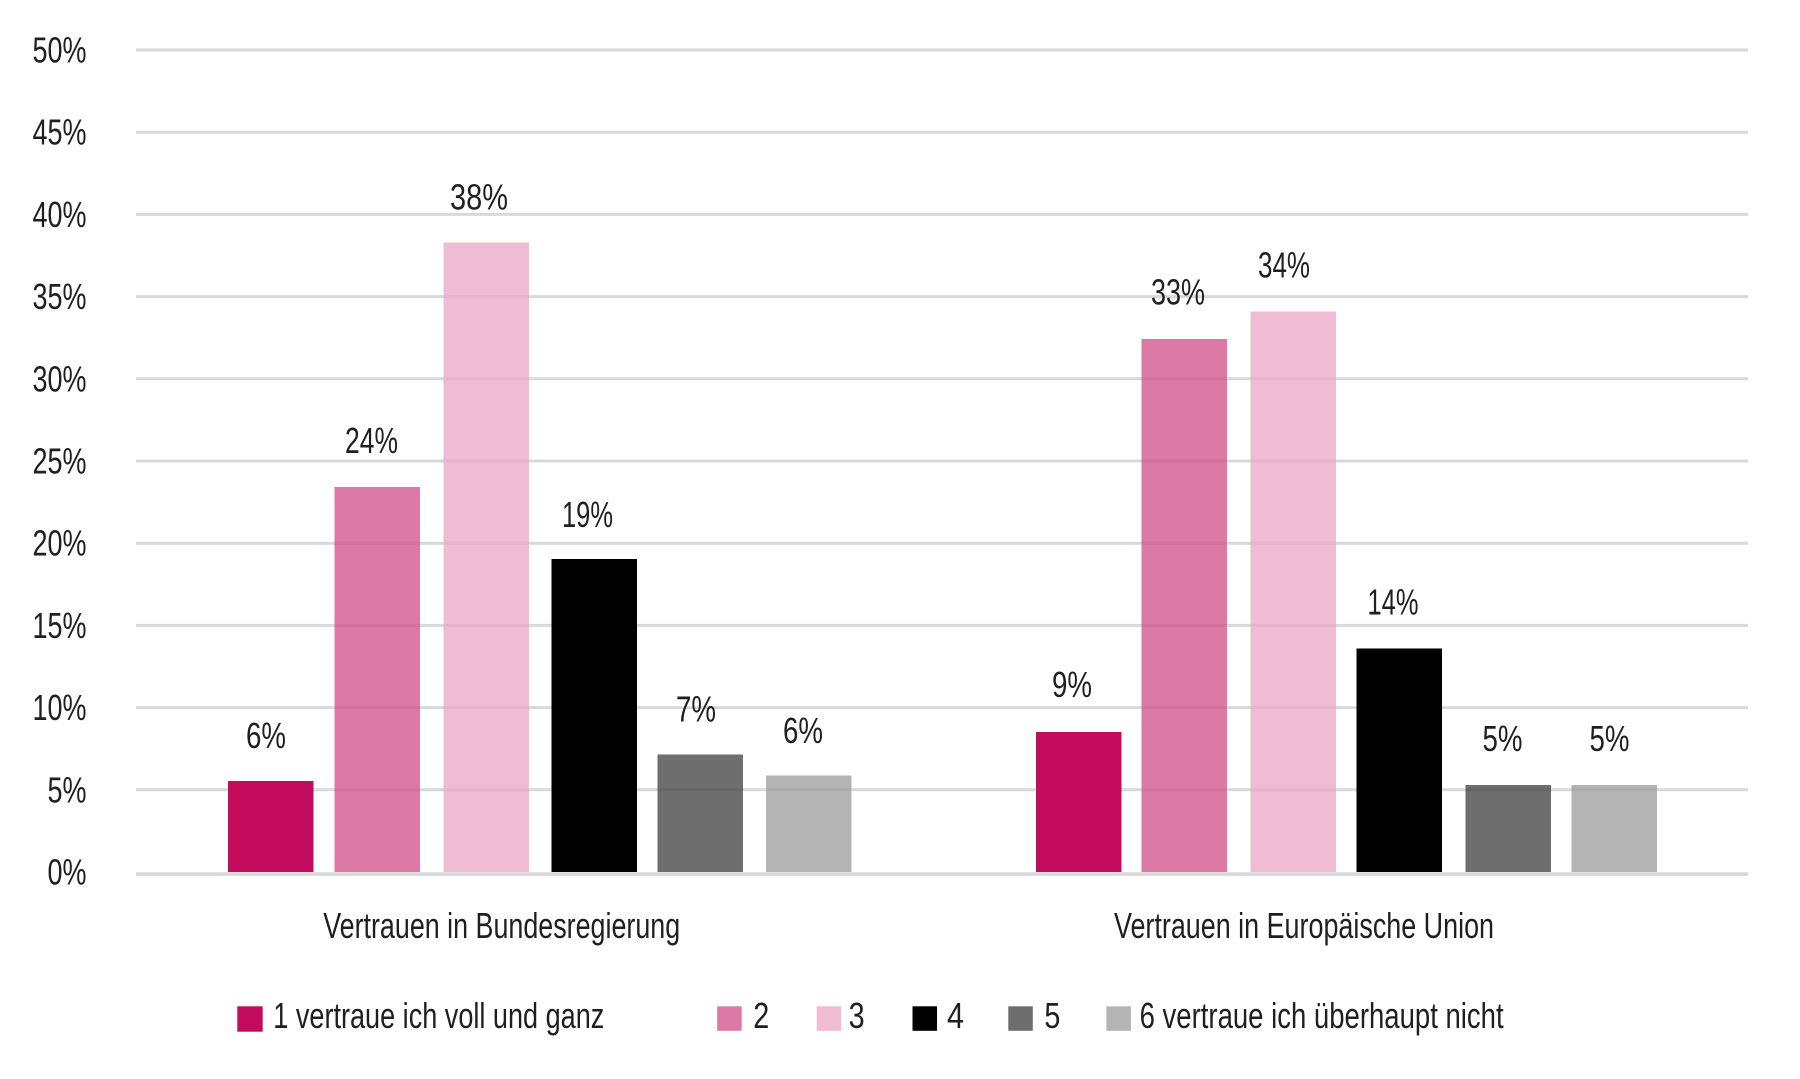  I want to click on svg-text: 2, so click(761, 1015).